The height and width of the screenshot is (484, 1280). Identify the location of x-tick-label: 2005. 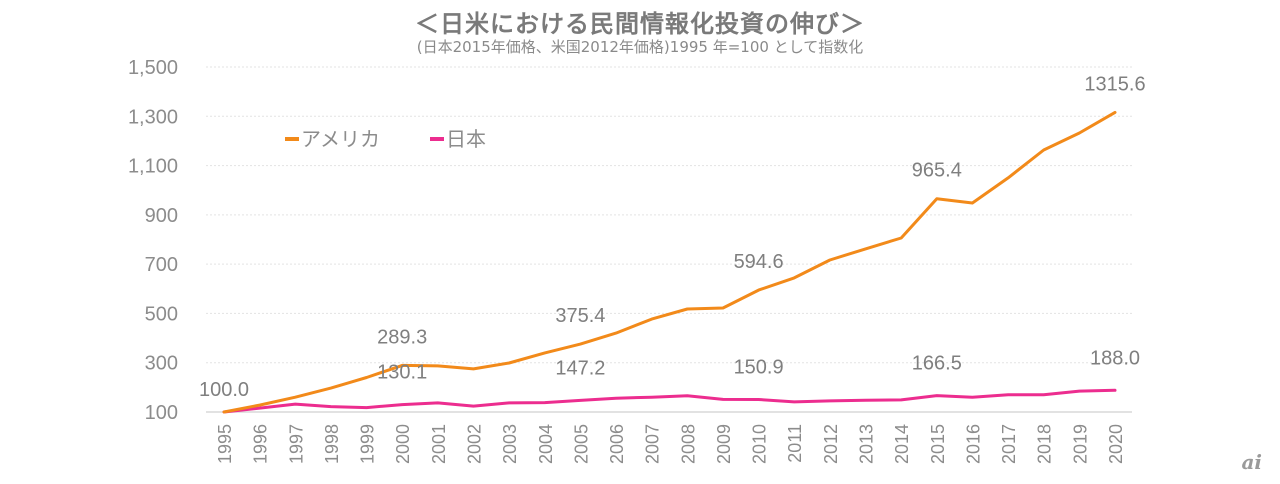
(581, 444).